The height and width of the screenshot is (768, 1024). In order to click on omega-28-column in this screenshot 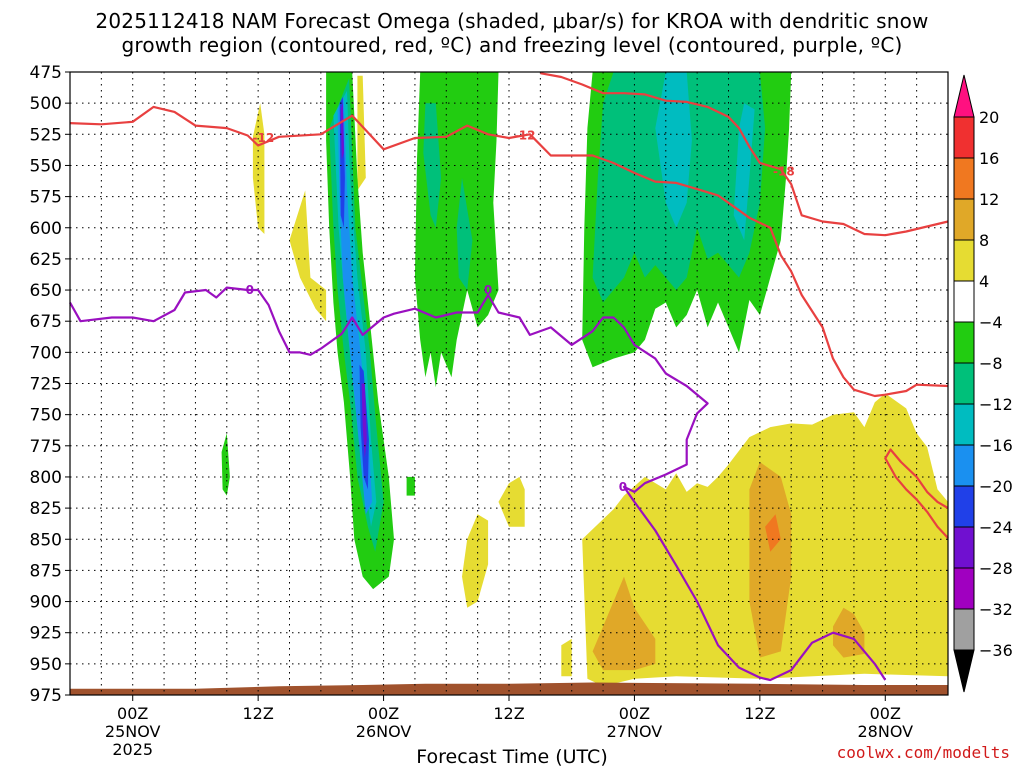, I will do `click(342, 131)`.